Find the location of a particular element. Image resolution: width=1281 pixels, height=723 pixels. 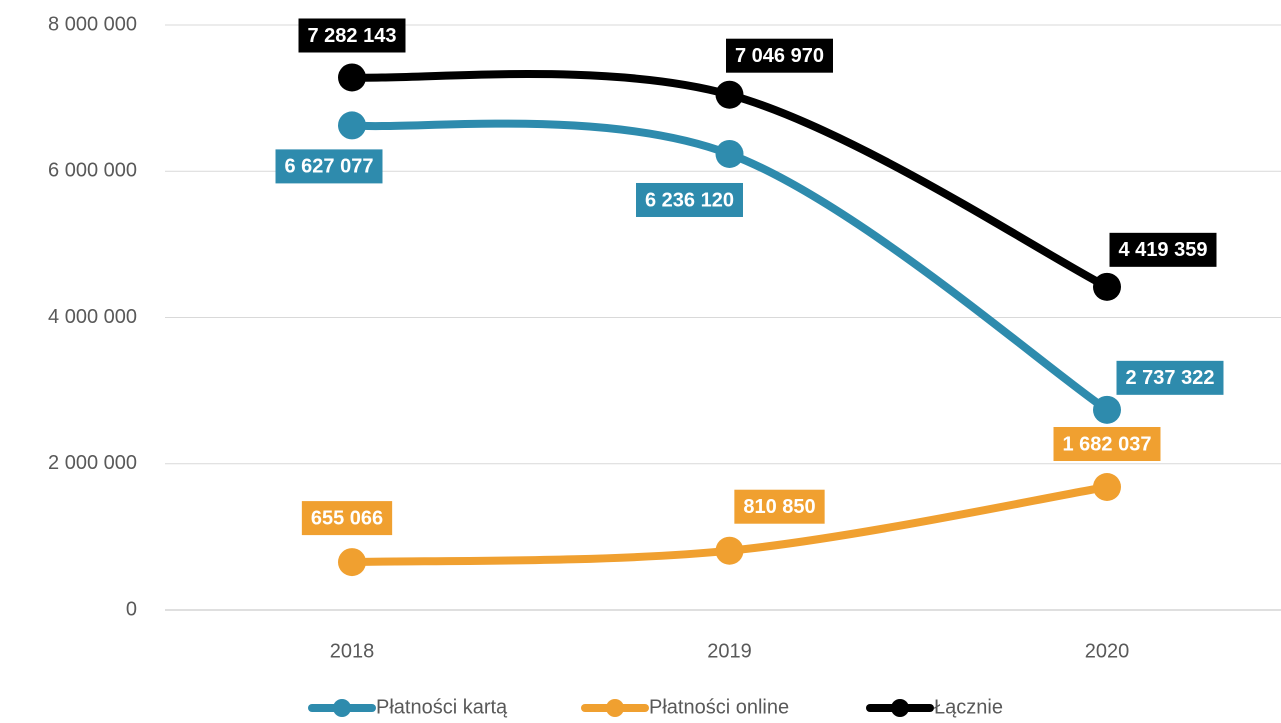

data-label-text: 7 046 970 is located at coordinates (779, 56).